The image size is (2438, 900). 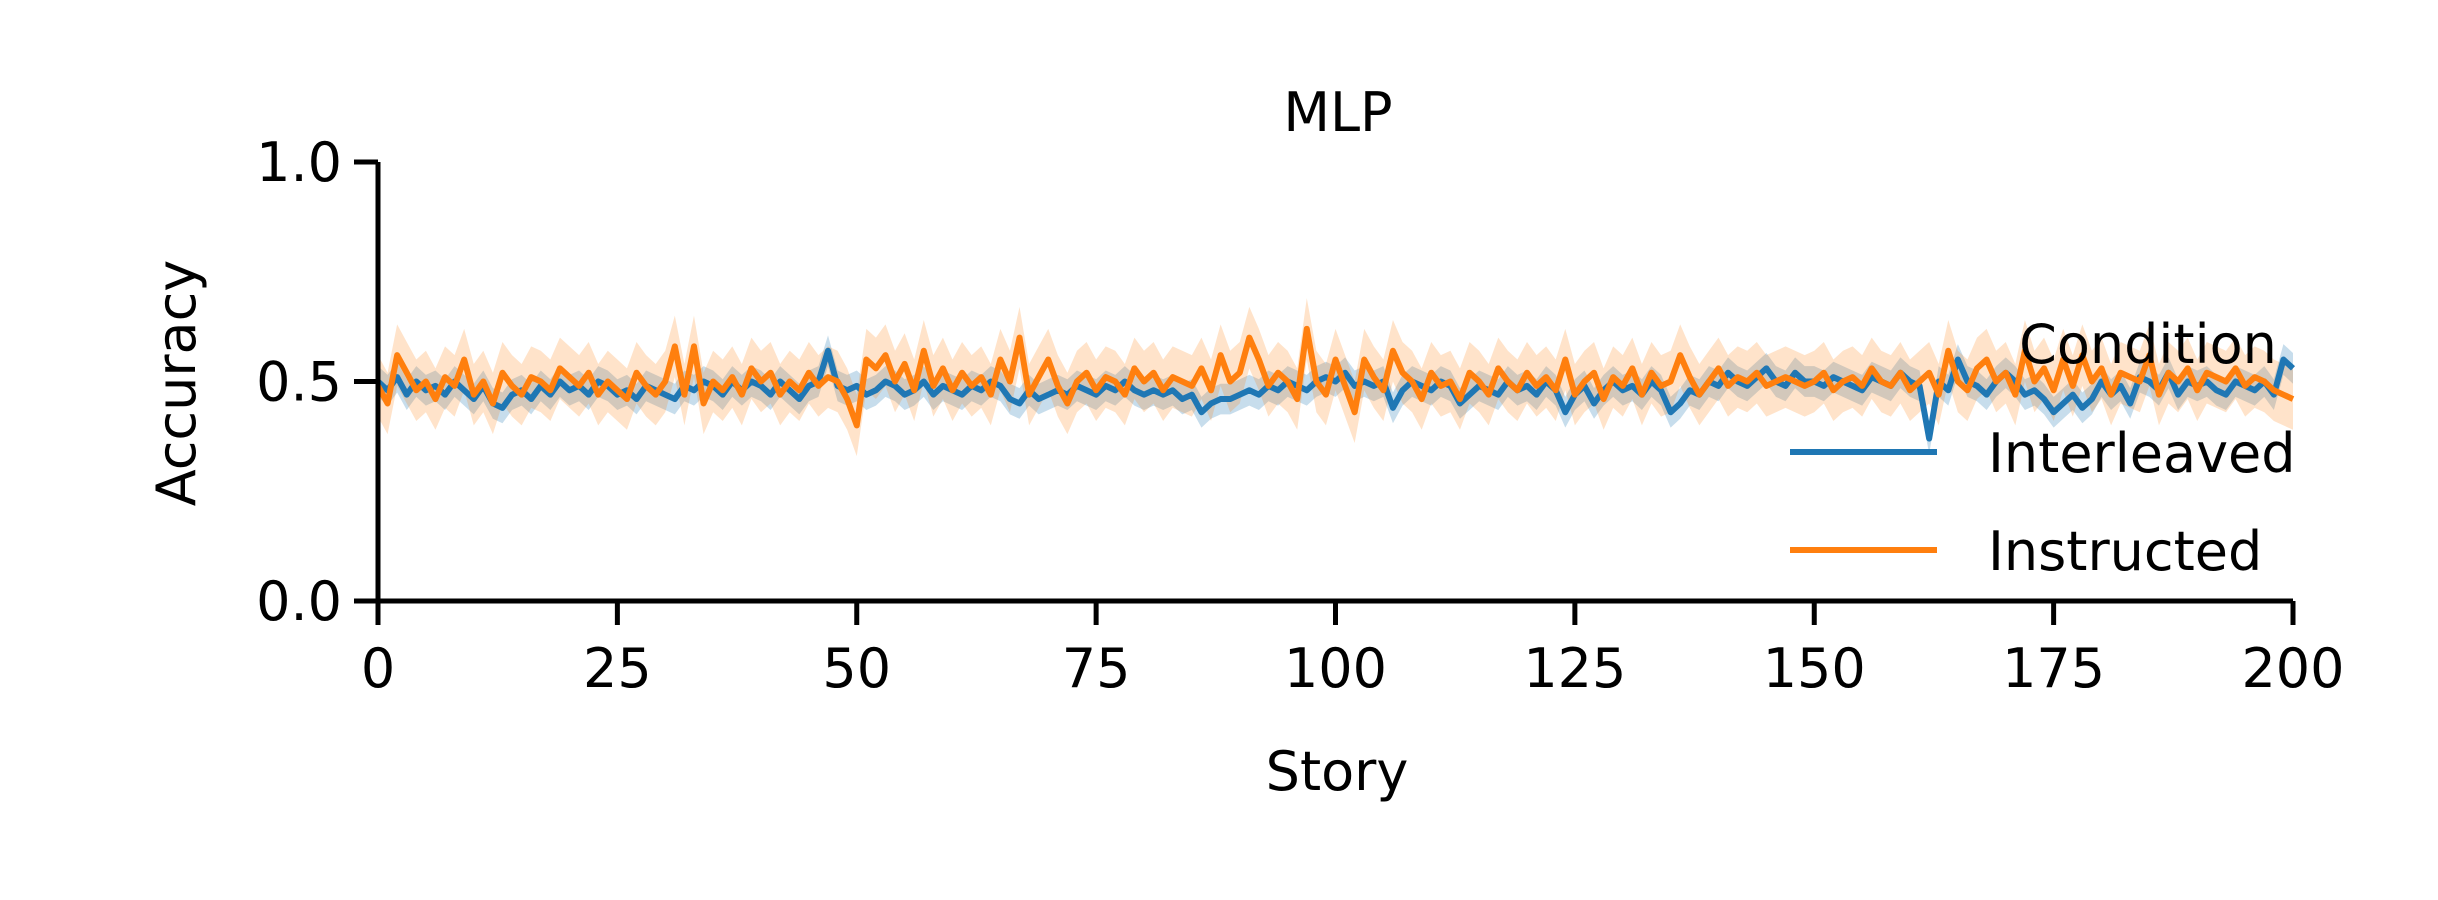 I want to click on plot-area, so click(x=1335, y=377).